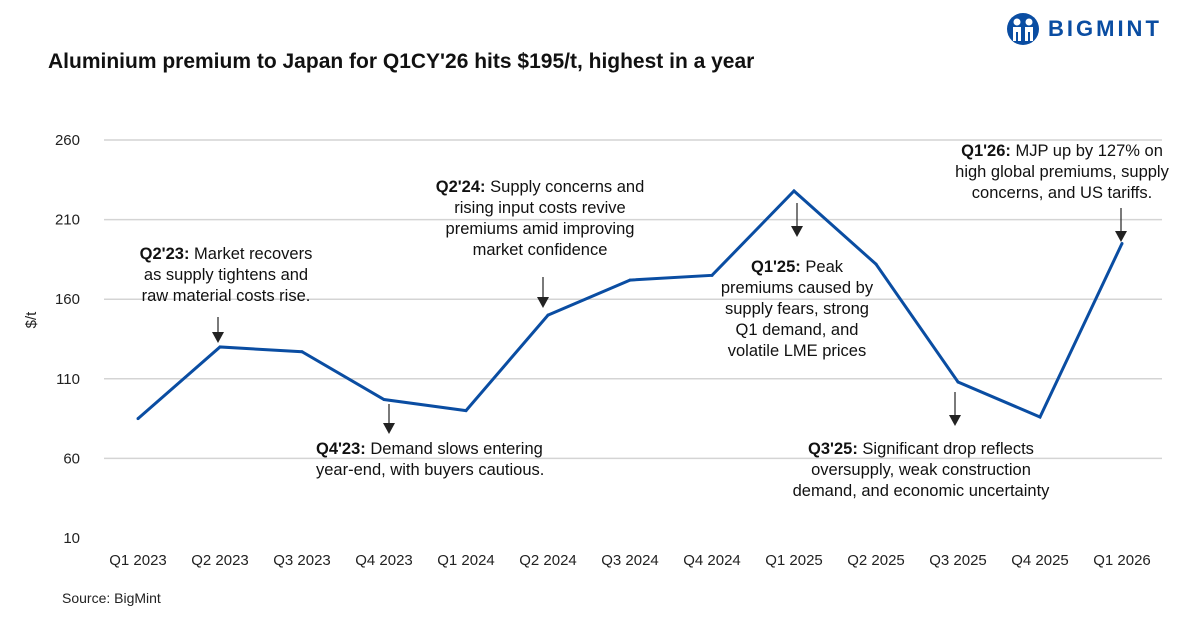 The image size is (1200, 620). I want to click on x-tick-label: Q2 2023, so click(220, 560).